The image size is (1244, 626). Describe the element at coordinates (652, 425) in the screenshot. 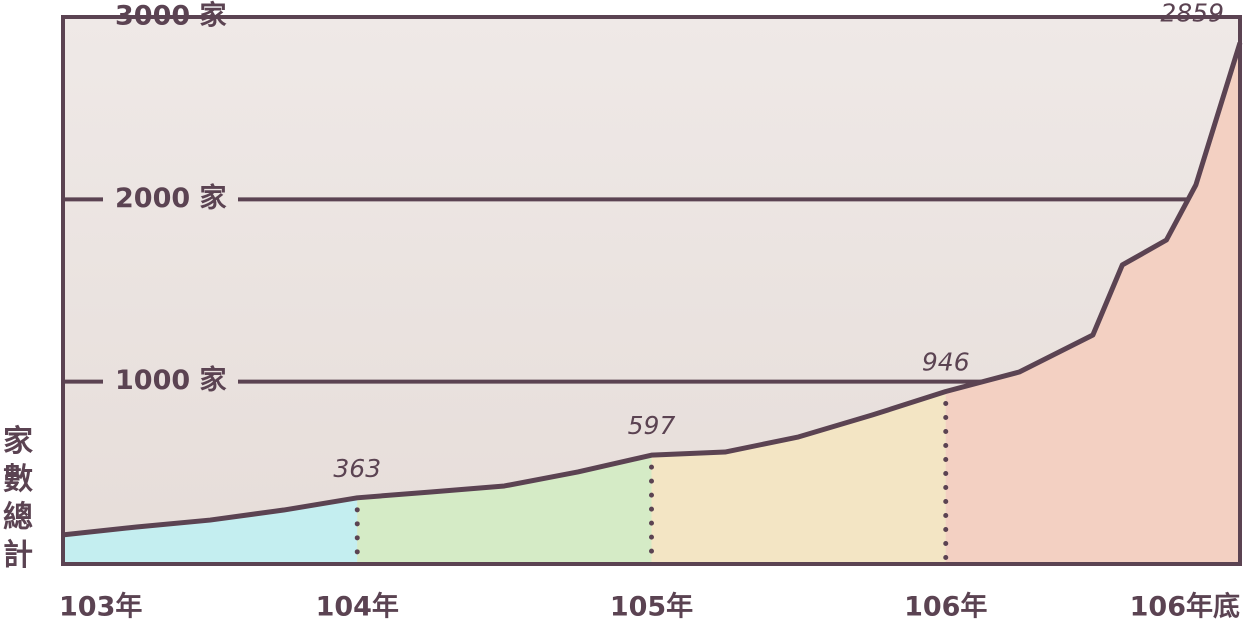

I see `value-label: 597` at that location.